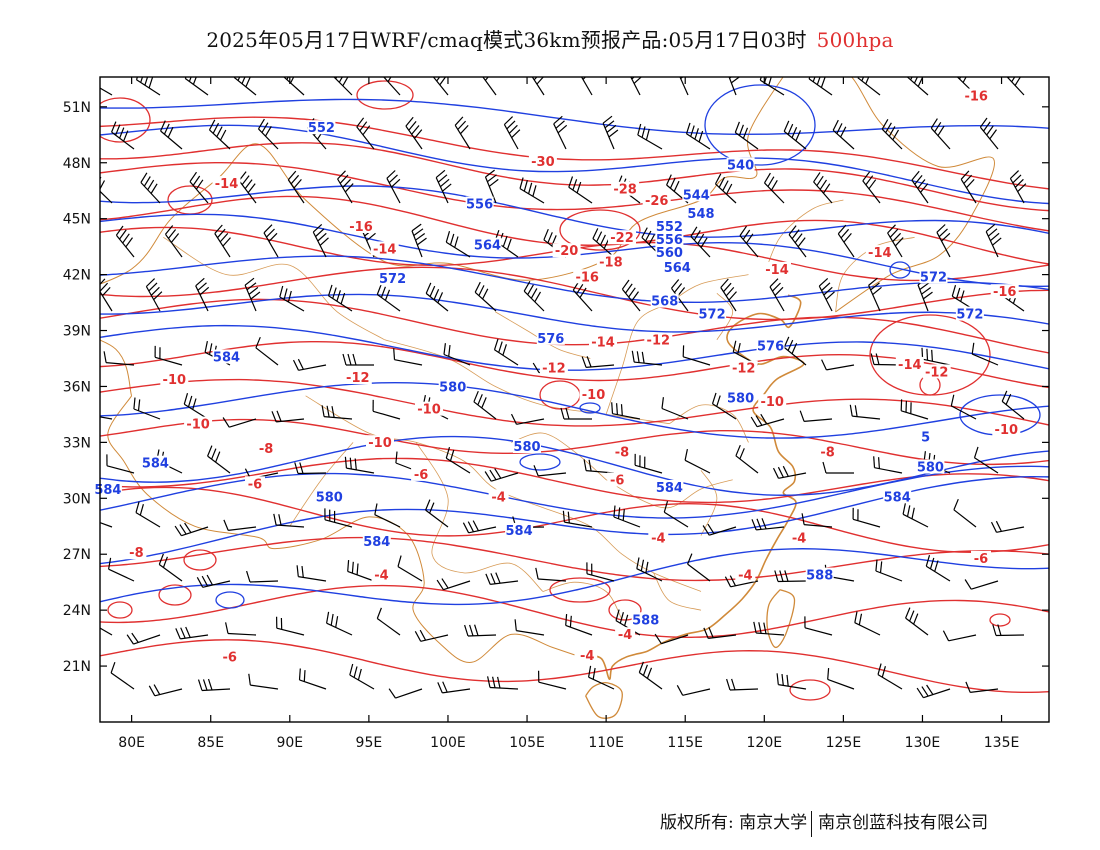 The width and height of the screenshot is (1100, 850). Describe the element at coordinates (781, 619) in the screenshot. I see `taiwan-coast` at that location.